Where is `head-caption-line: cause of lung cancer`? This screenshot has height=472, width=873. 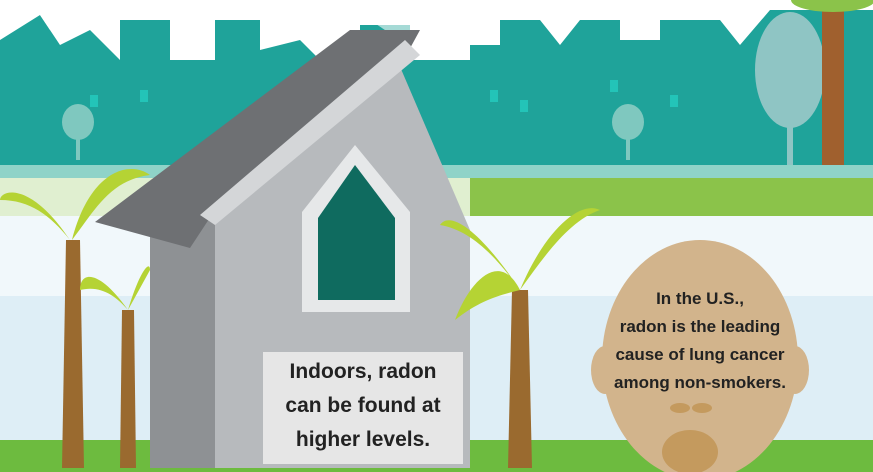 head-caption-line: cause of lung cancer is located at coordinates (699, 354).